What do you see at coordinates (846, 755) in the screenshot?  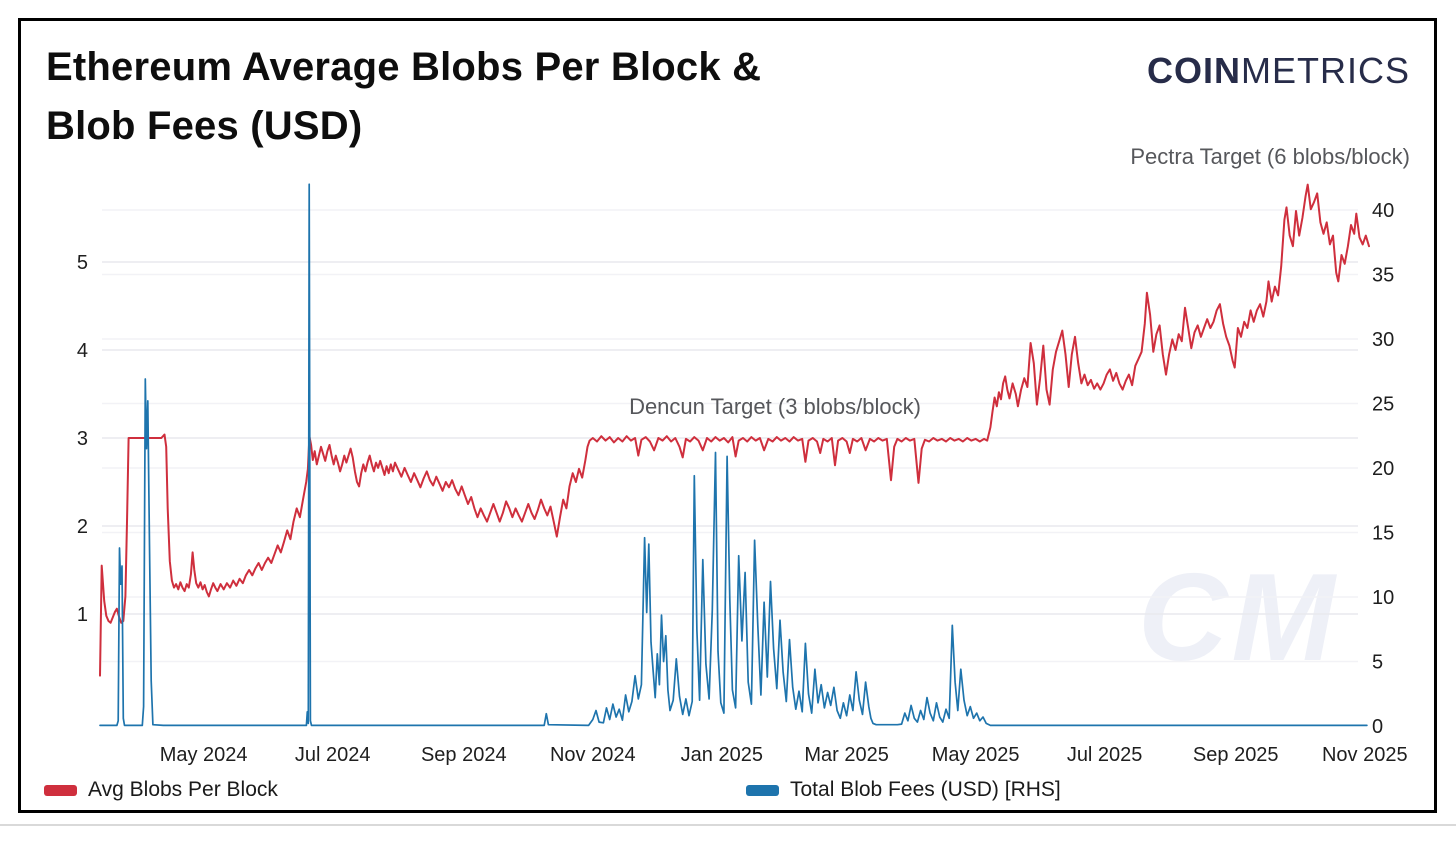 I see `x-axis-tick-label: Mar 2025` at bounding box center [846, 755].